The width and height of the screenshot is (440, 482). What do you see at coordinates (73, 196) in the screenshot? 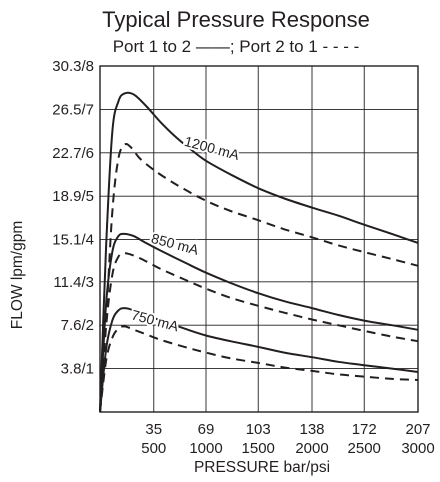
I see `y-tick-label: 18.9/5` at bounding box center [73, 196].